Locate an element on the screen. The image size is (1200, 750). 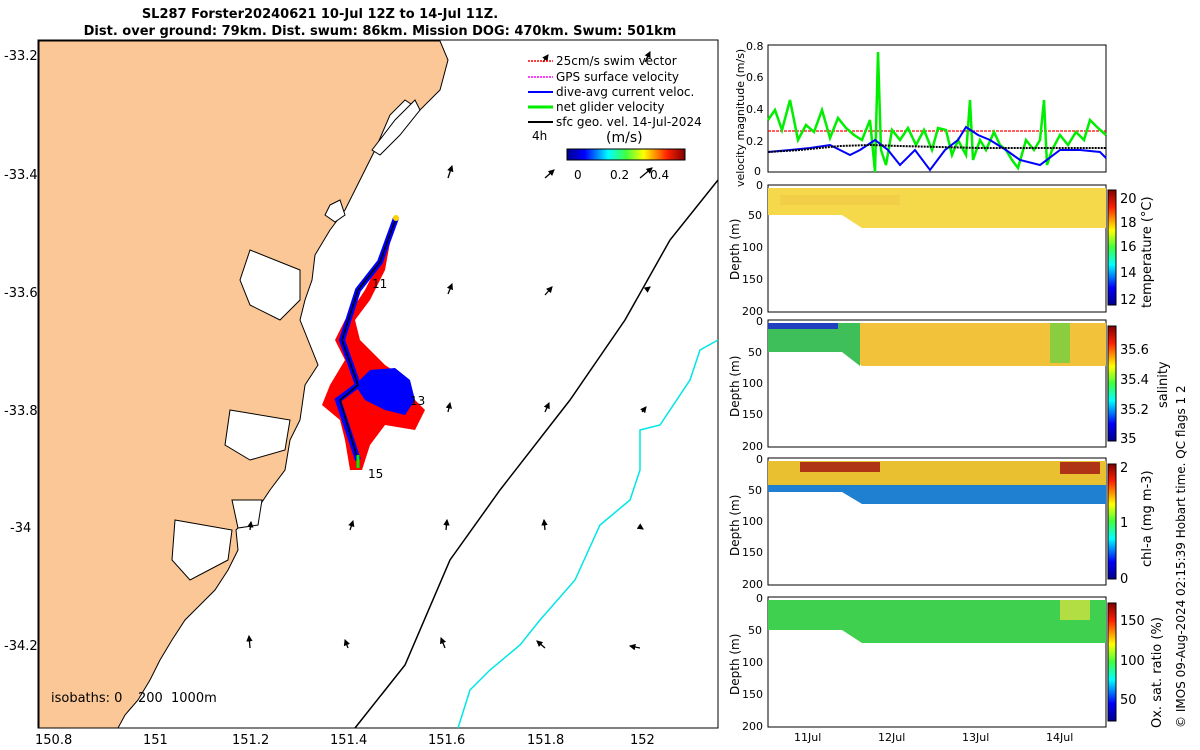
series-dive-avg is located at coordinates (937, 148).